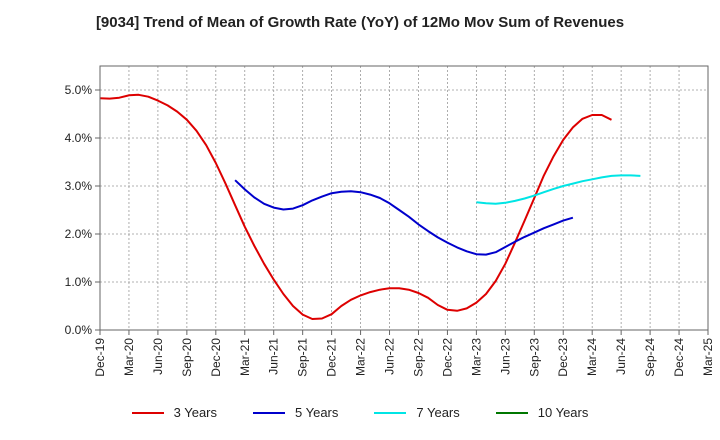 This screenshot has height=440, width=720. I want to click on legend: 3 Years 5 Years 7 Years 10 Years, so click(360, 412).